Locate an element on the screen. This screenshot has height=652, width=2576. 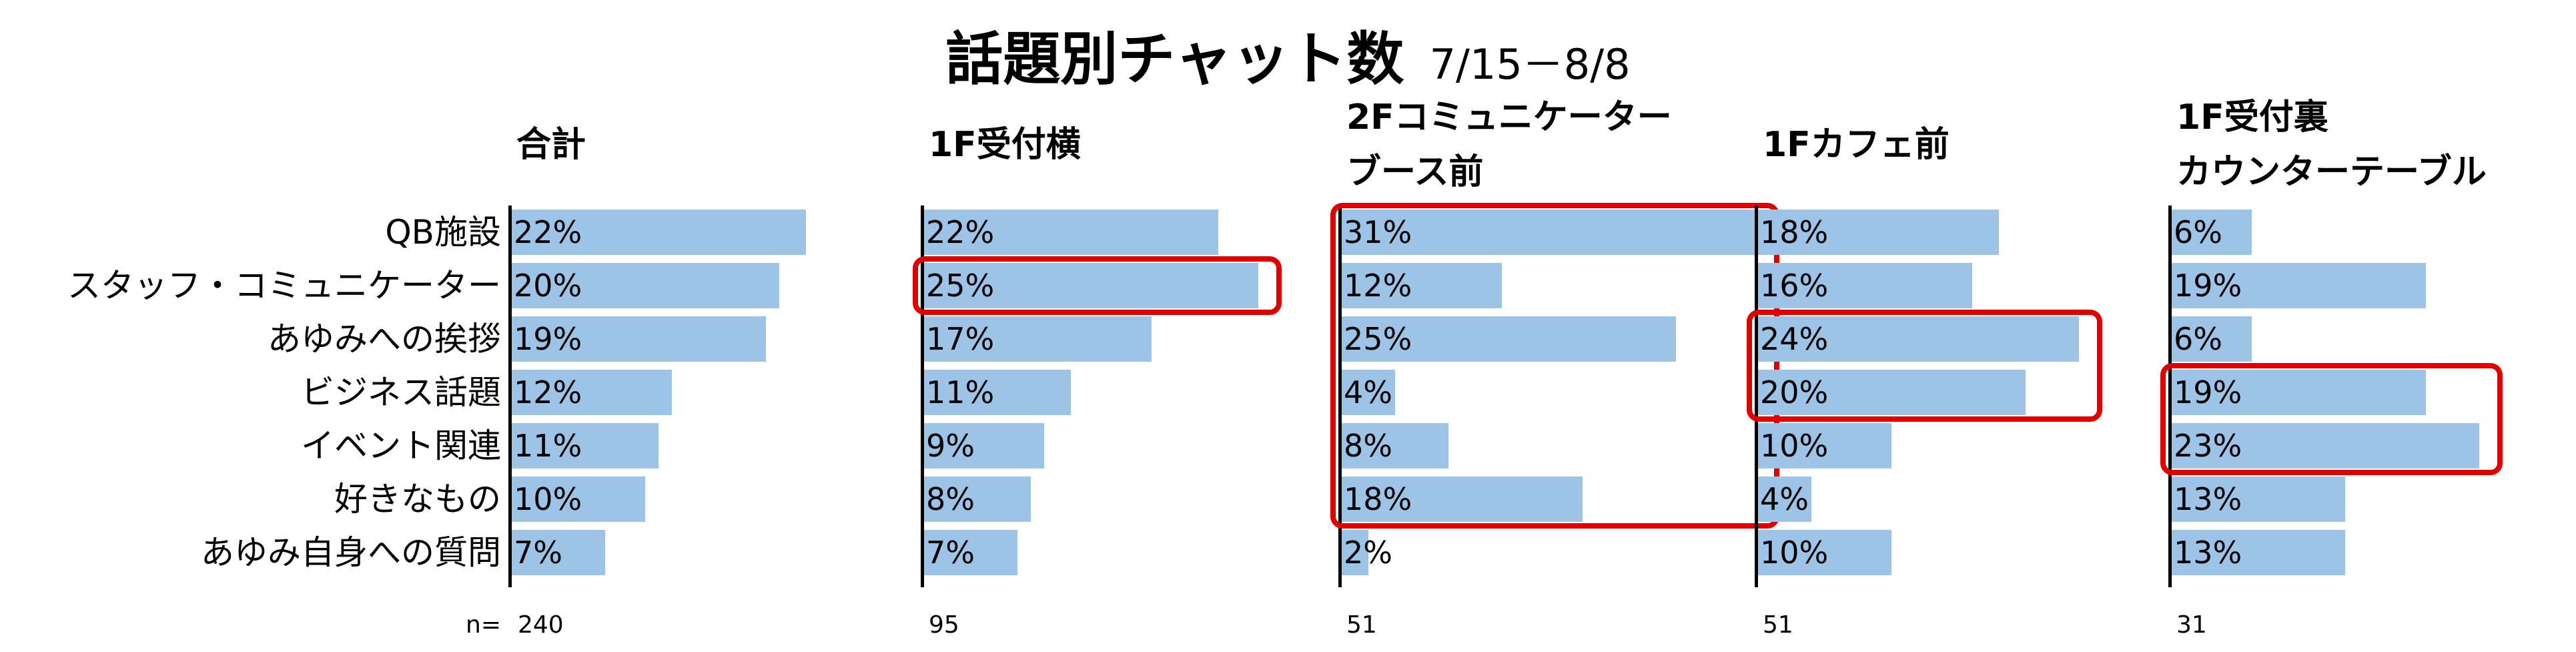
panel-title: 1F受付横 is located at coordinates (1005, 145).